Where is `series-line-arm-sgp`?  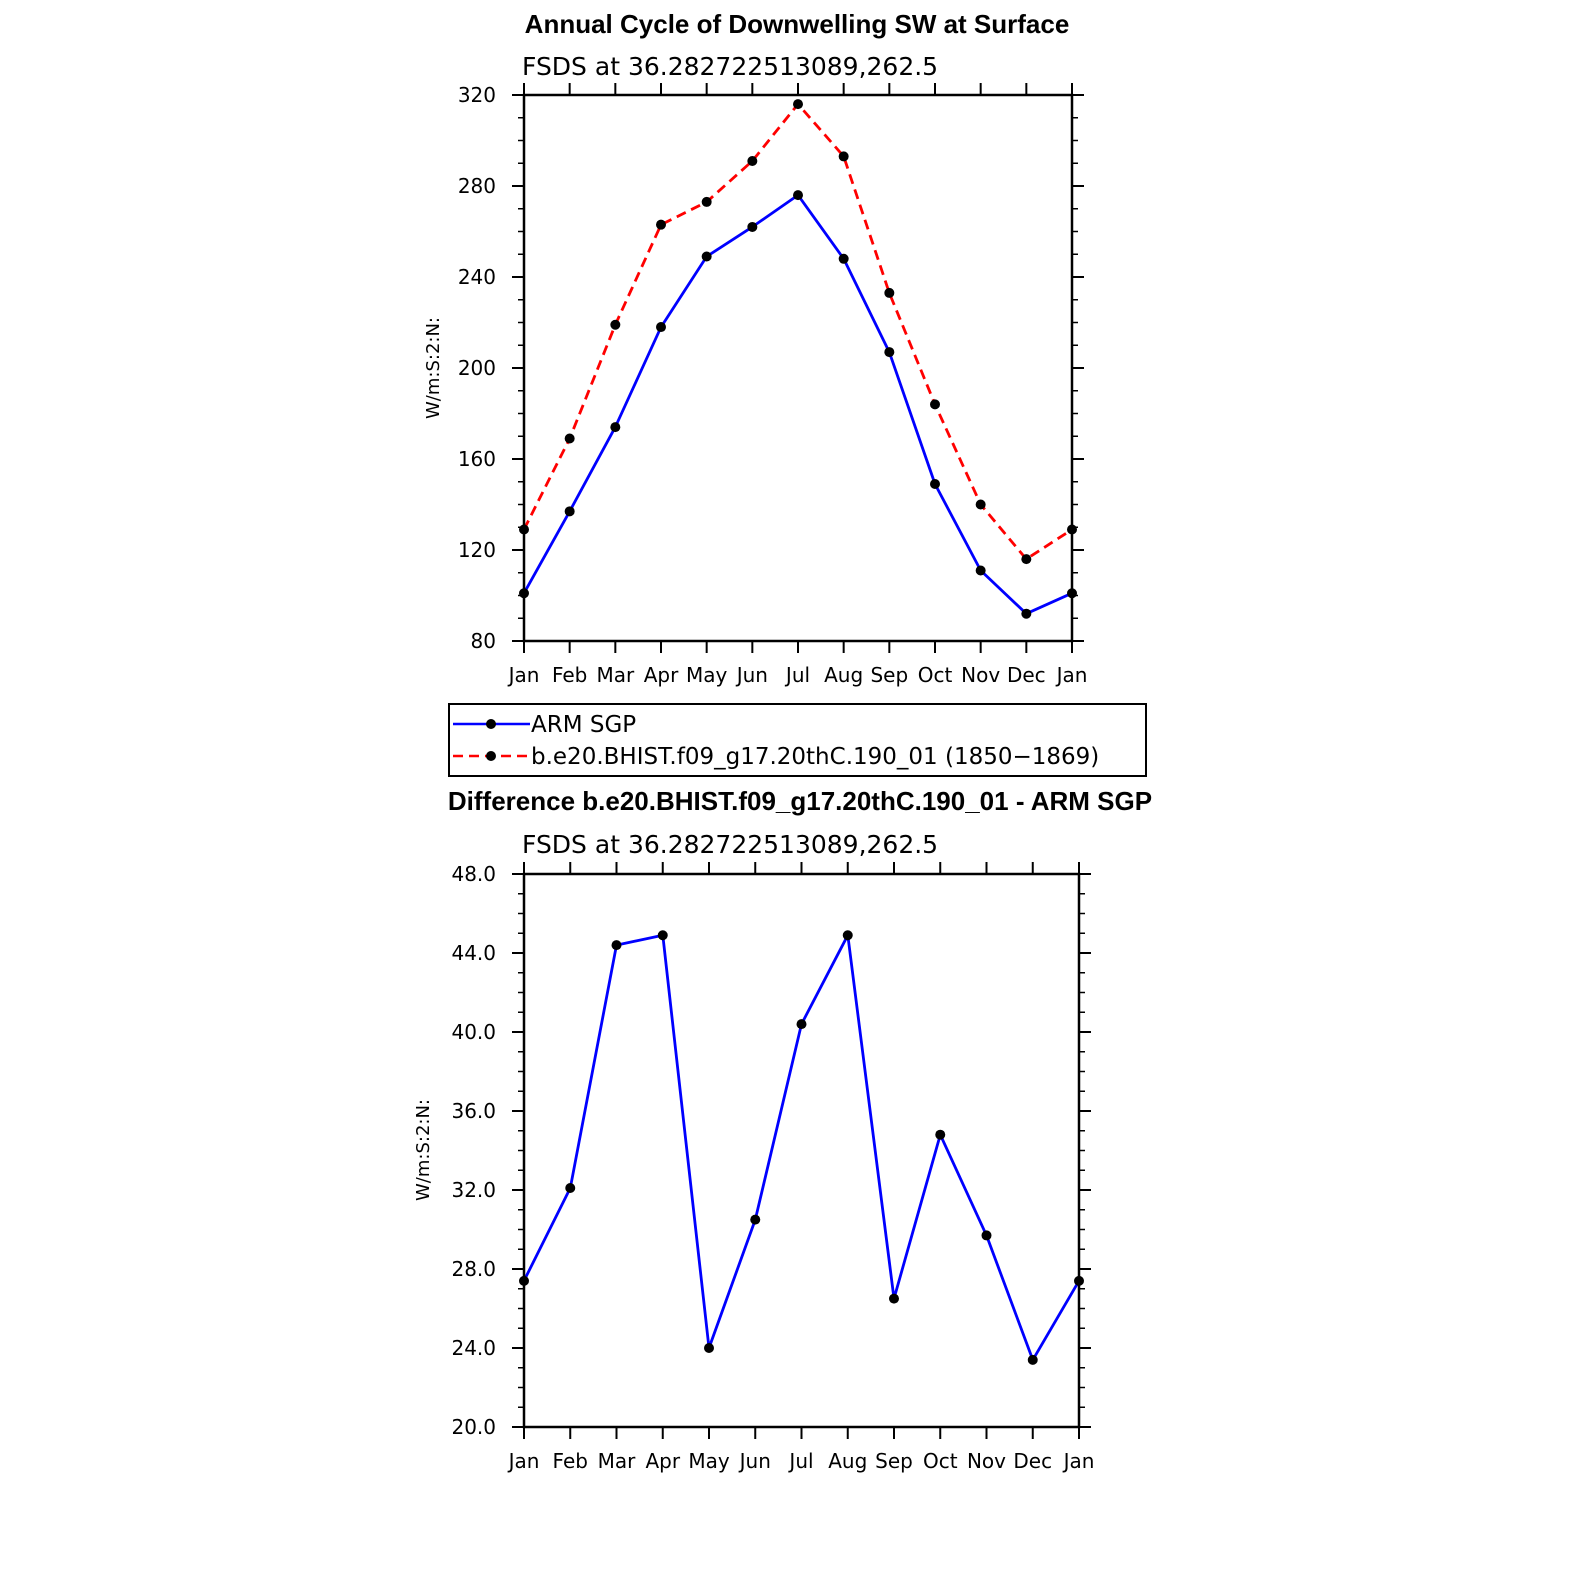 series-line-arm-sgp is located at coordinates (797, 404).